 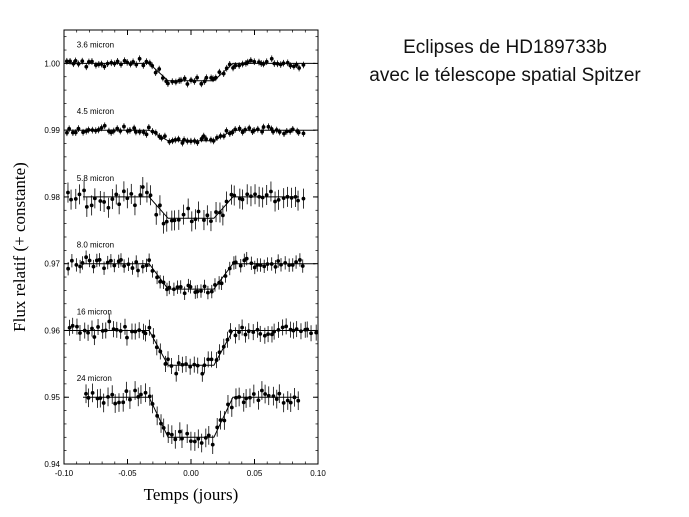 I want to click on x-tick-label: 0.00, so click(x=191, y=473).